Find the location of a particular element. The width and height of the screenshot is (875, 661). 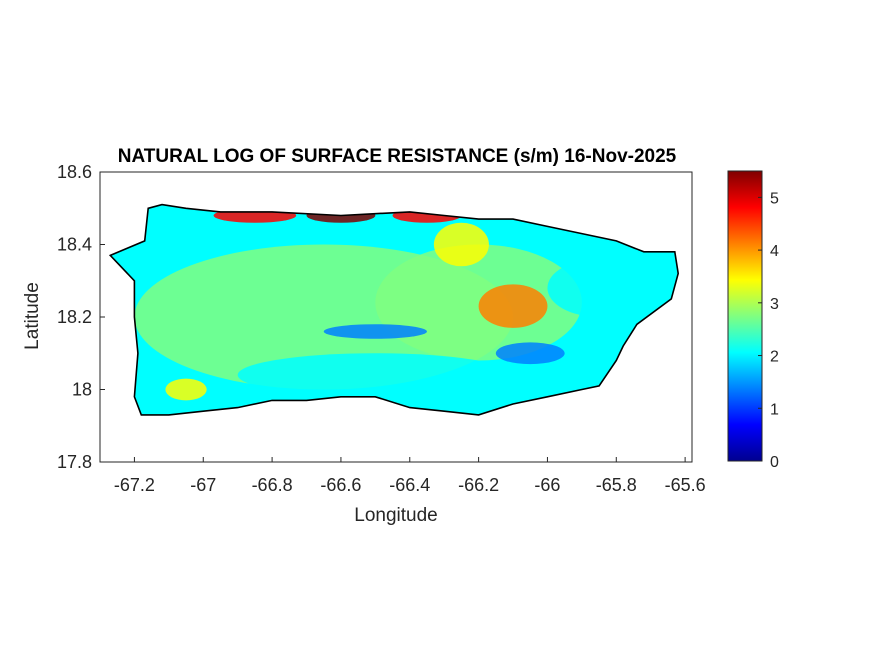

colorbar-tick-label: 3 is located at coordinates (774, 304).